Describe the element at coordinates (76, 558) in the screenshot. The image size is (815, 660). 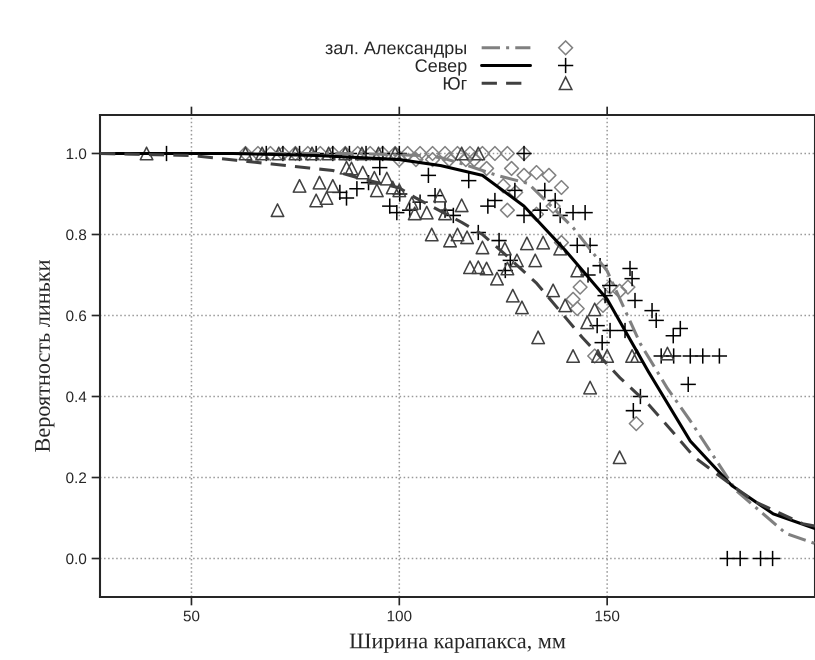
I see `y-tick-label: 0.0` at that location.